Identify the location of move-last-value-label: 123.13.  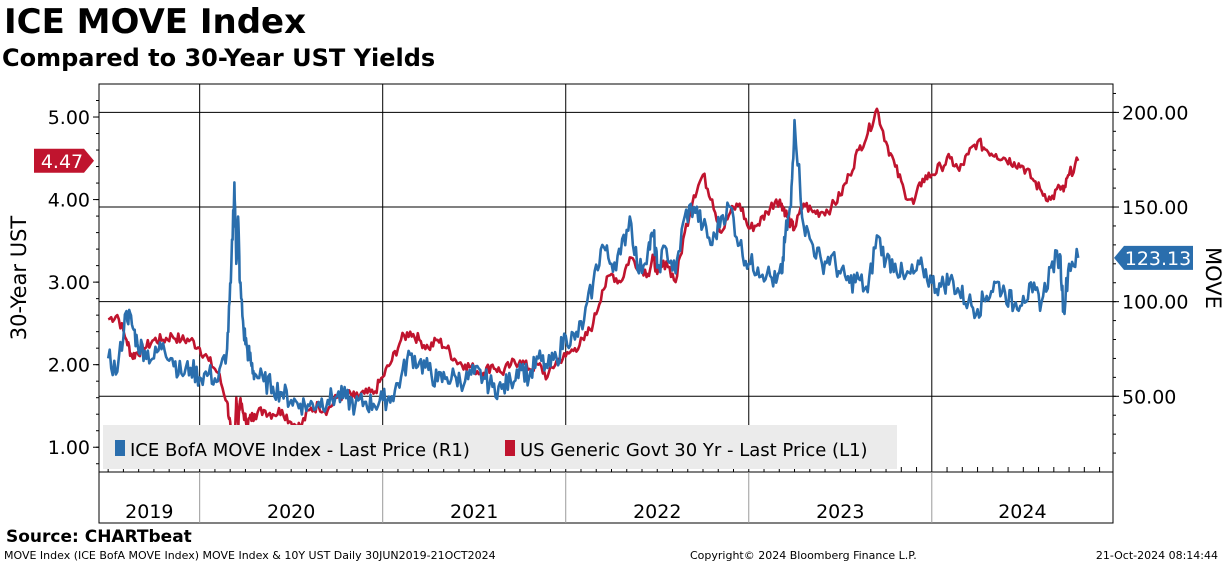
(1158, 259).